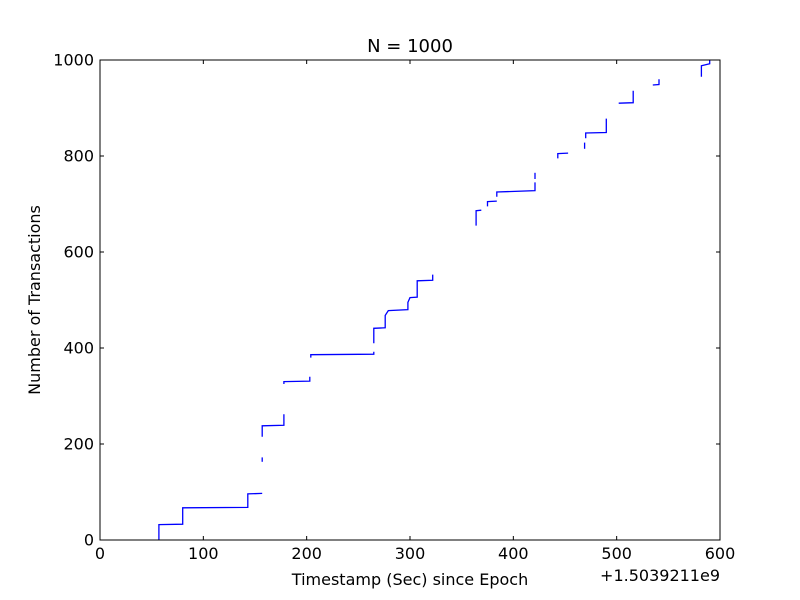 This screenshot has height=600, width=800. What do you see at coordinates (89, 540) in the screenshot?
I see `y-tick-label: 0` at bounding box center [89, 540].